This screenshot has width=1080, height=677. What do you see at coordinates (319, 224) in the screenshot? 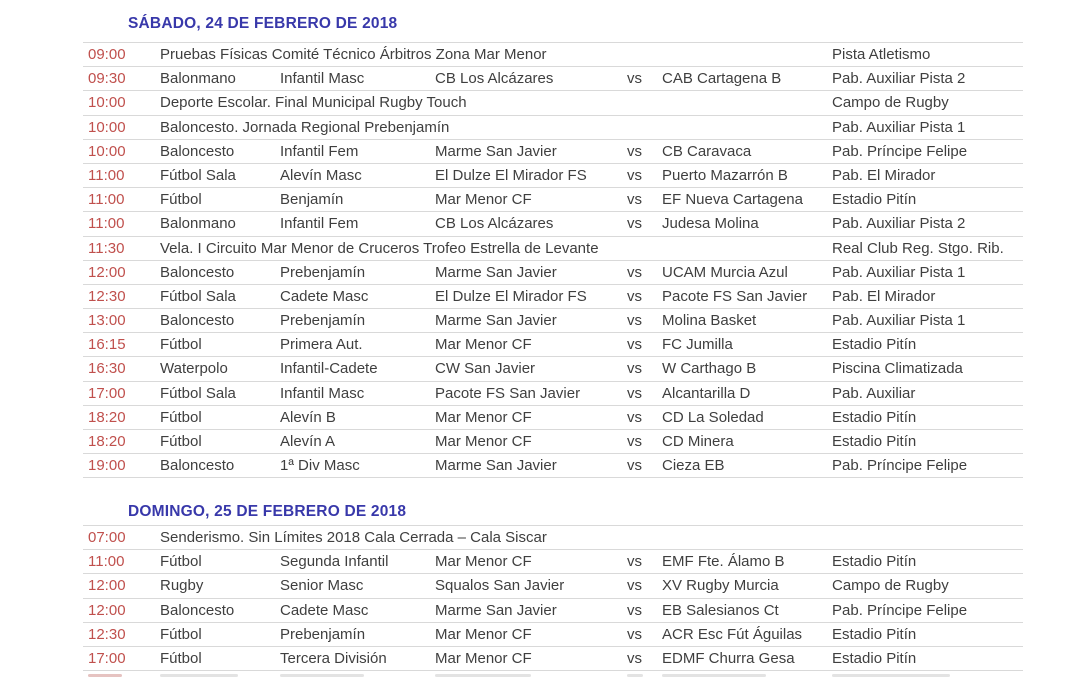
I see `category-cell: Infantil Fem` at bounding box center [319, 224].